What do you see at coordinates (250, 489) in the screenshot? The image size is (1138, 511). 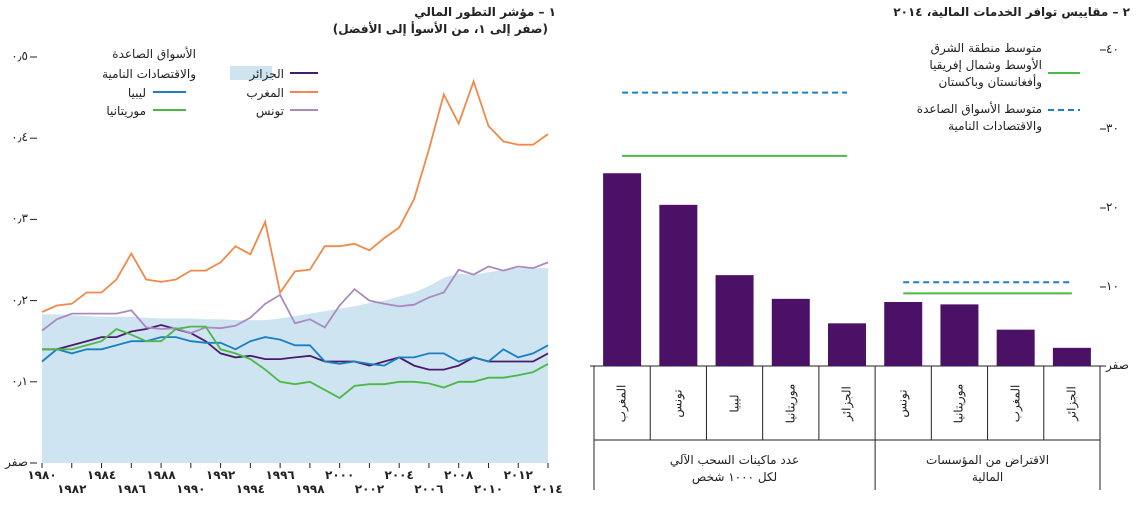 I see `x-tick-label: ١٩٩٤` at bounding box center [250, 489].